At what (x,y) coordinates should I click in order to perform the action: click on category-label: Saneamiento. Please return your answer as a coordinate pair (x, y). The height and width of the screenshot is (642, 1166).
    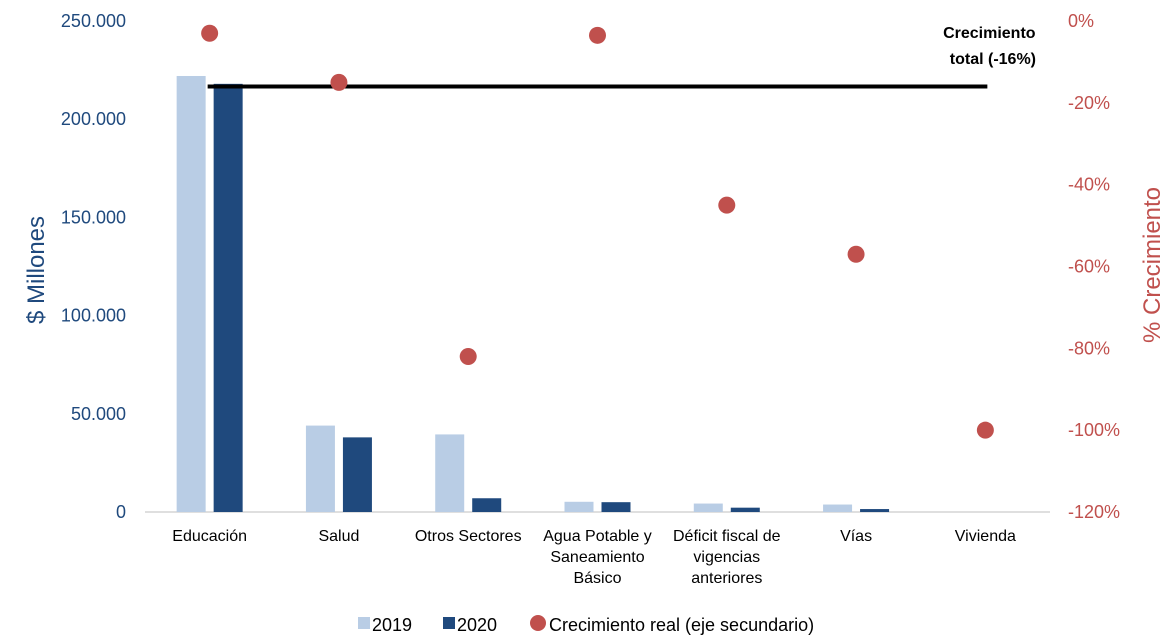
    Looking at the image, I should click on (597, 557).